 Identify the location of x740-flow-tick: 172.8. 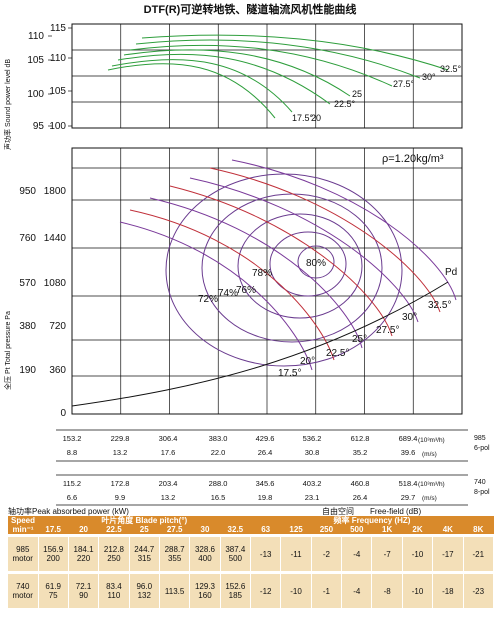
(120, 483).